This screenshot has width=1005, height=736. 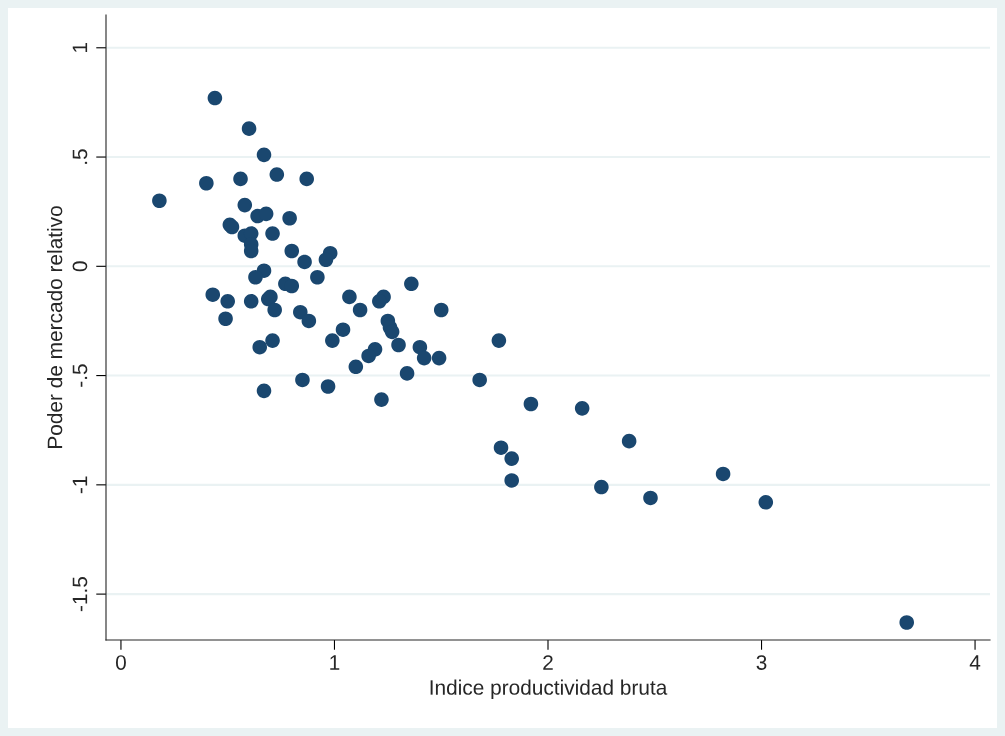 What do you see at coordinates (80, 266) in the screenshot?
I see `y-tick-label: 0` at bounding box center [80, 266].